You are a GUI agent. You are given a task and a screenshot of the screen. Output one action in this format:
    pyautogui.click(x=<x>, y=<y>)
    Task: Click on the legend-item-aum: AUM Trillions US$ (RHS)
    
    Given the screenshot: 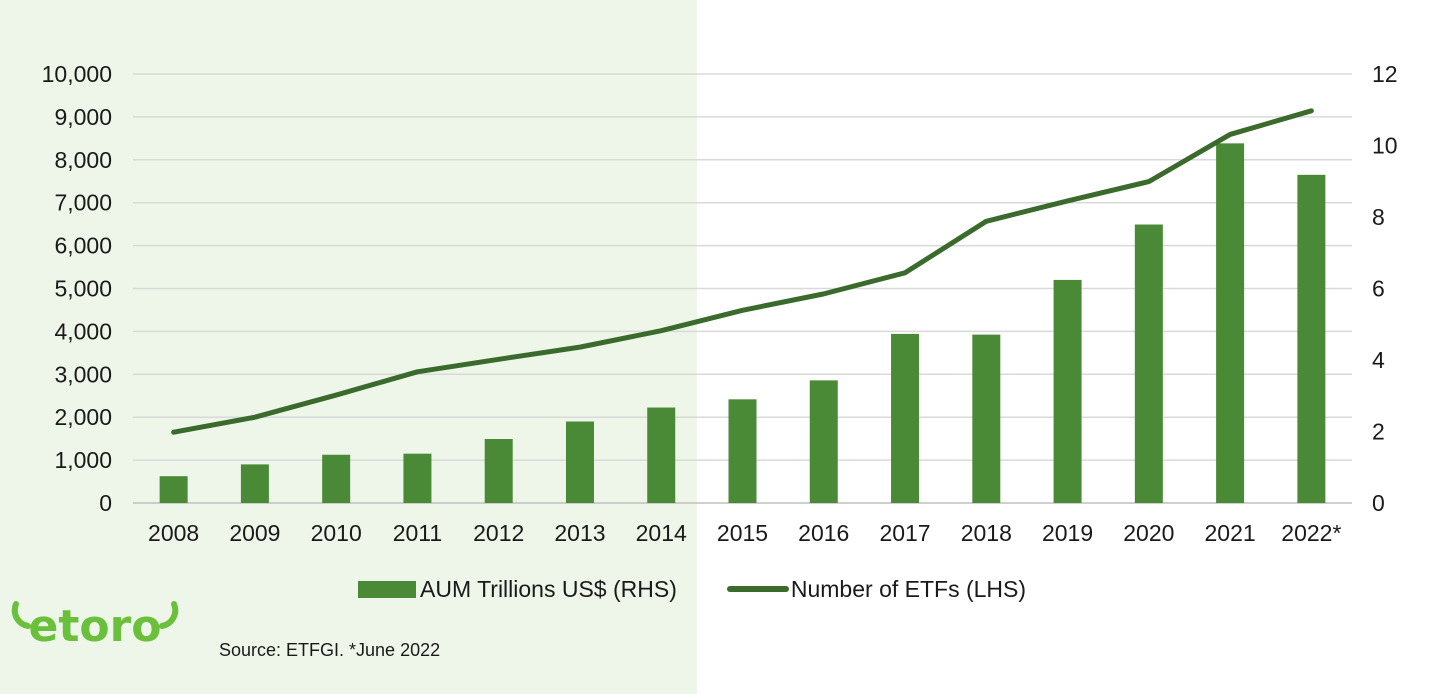 What is the action you would take?
    pyautogui.click(x=517, y=589)
    